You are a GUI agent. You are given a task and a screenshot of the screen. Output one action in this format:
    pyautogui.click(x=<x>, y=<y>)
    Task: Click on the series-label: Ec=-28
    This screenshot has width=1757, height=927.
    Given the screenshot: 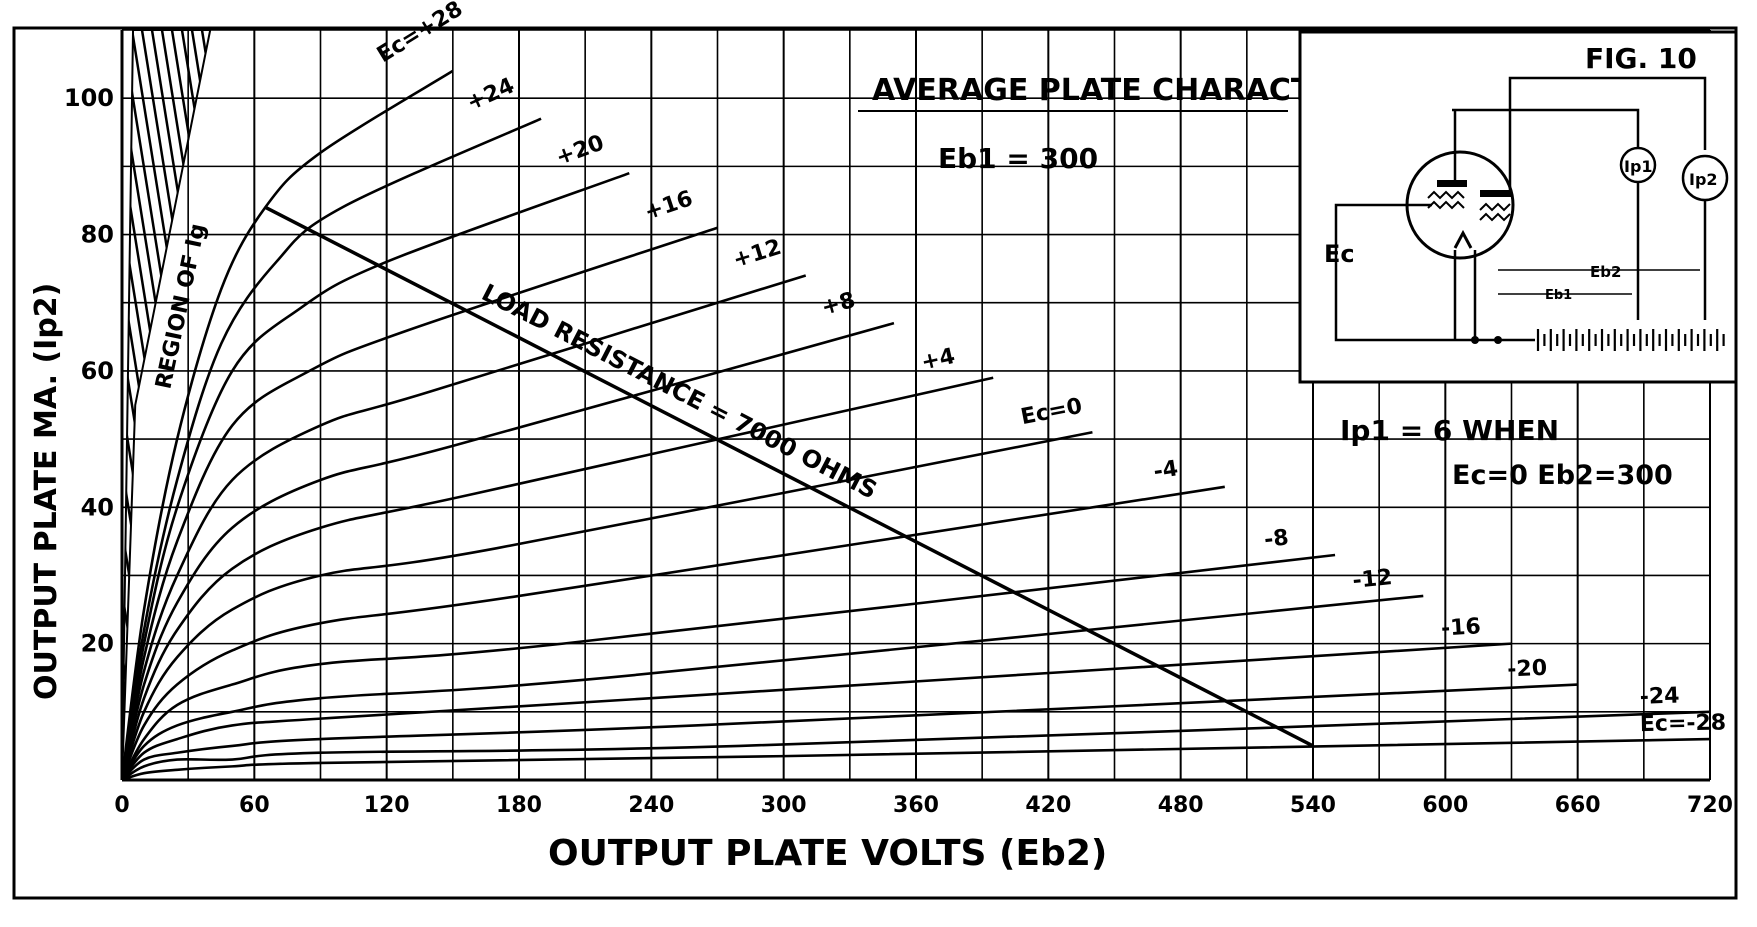 What is the action you would take?
    pyautogui.click(x=1683, y=723)
    